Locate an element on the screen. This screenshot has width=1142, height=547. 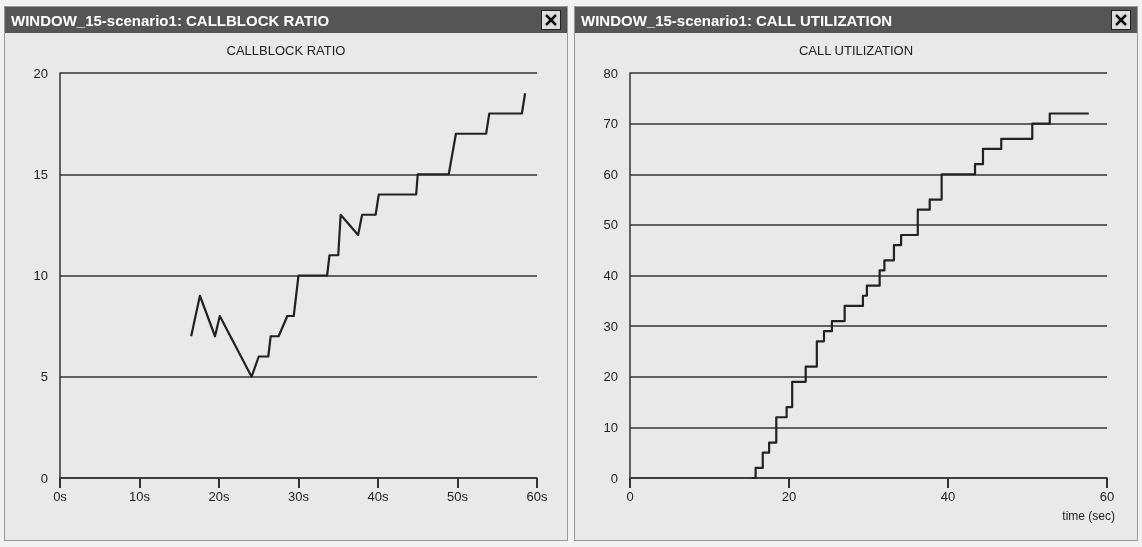
x-tick-label: 10s is located at coordinates (140, 496).